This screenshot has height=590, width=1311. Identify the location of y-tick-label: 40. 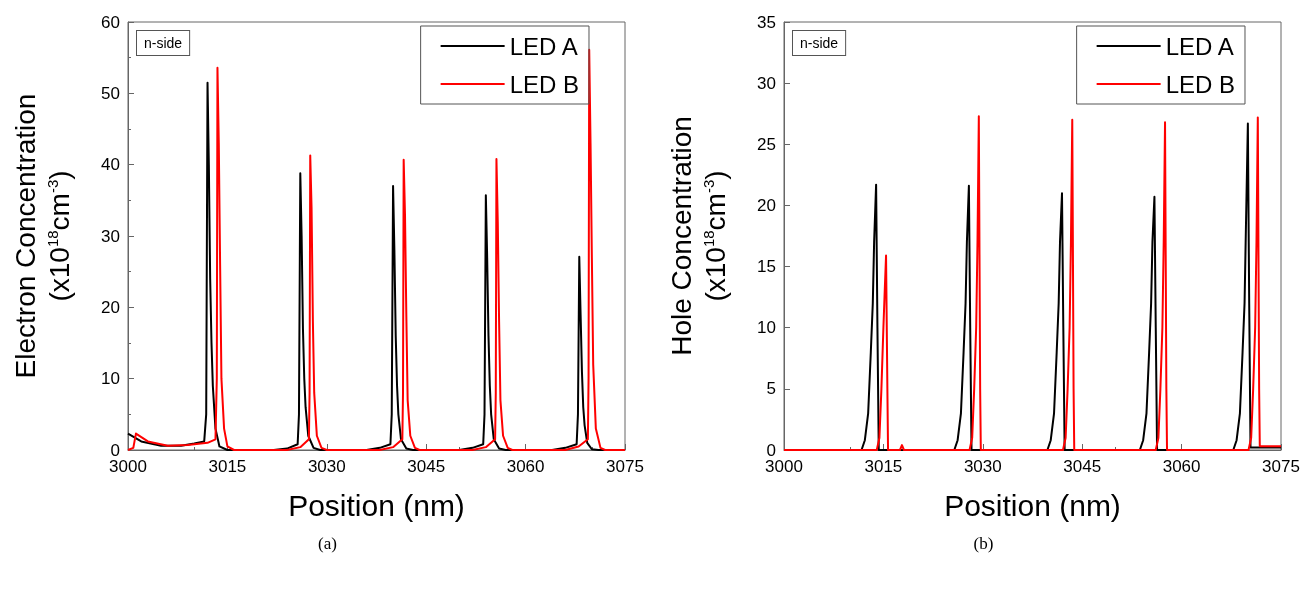
(110, 165).